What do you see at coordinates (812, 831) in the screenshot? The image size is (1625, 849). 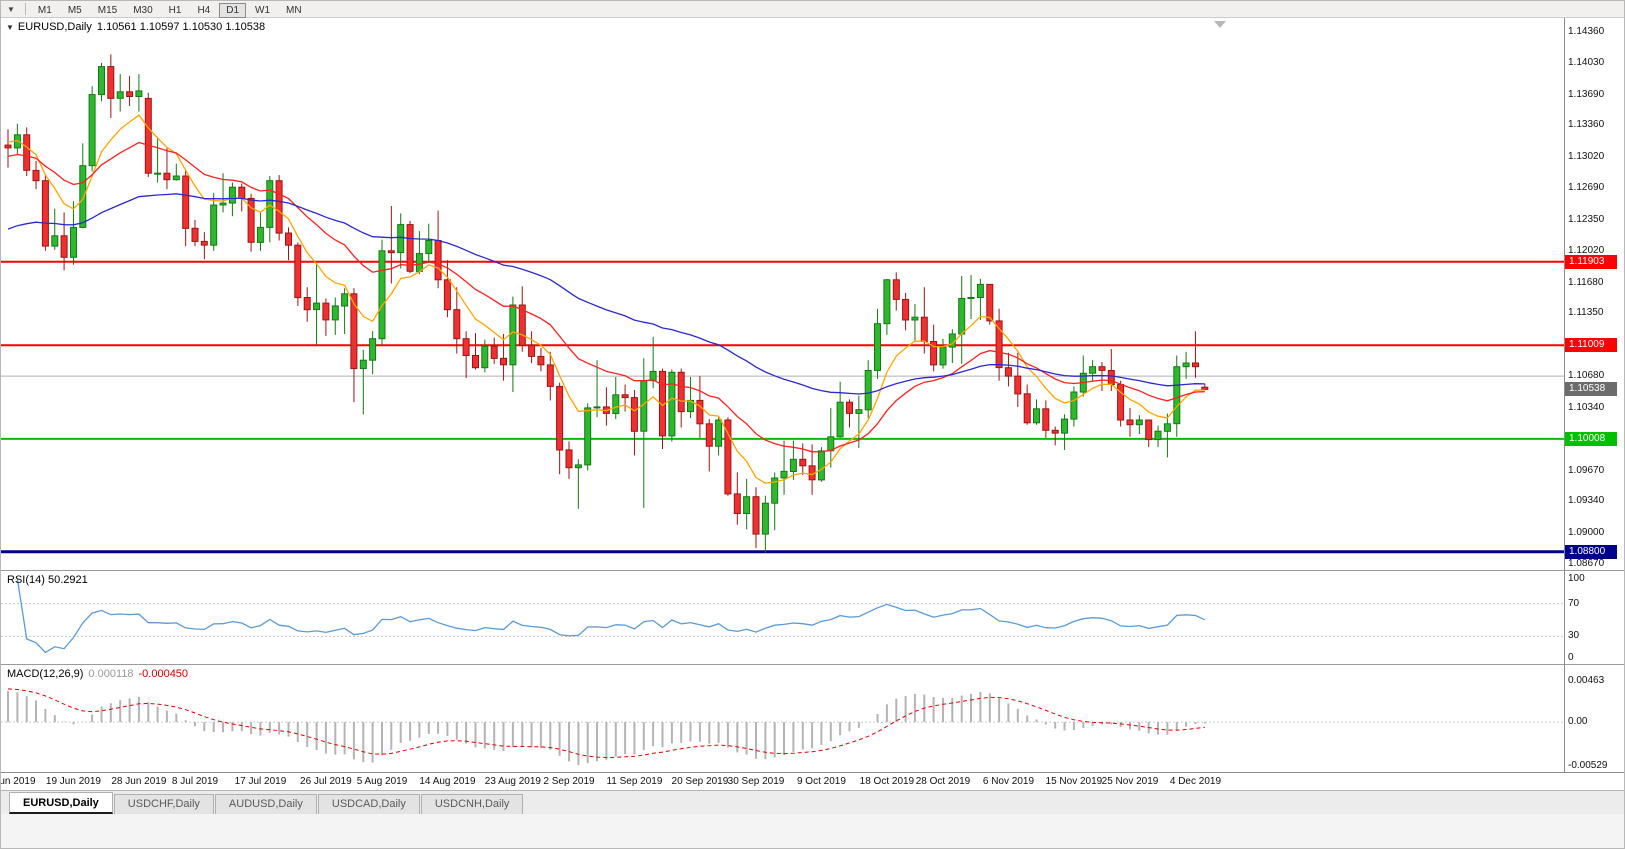 I see `status-area` at bounding box center [812, 831].